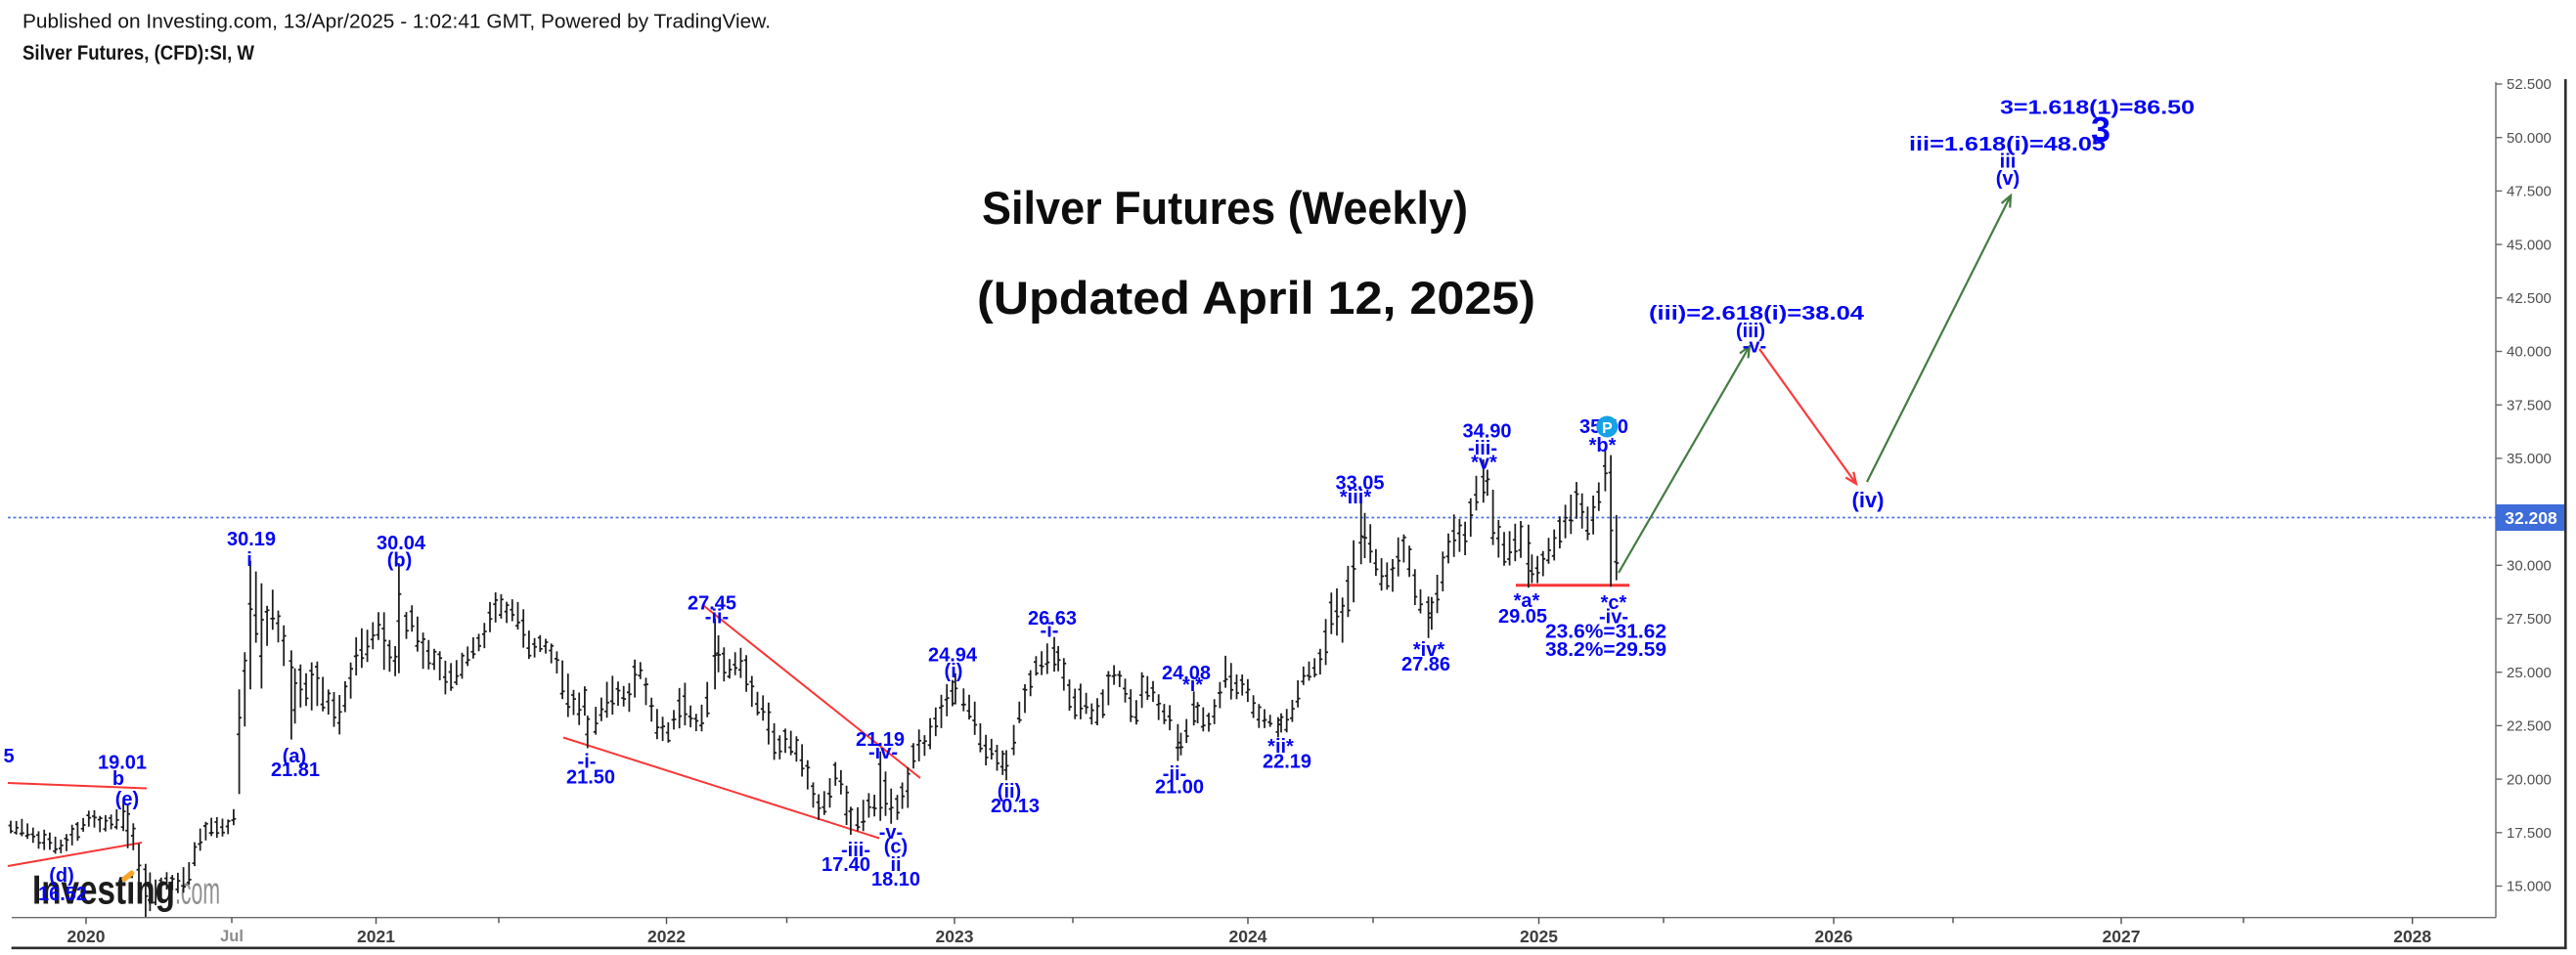 This screenshot has height=955, width=2576. I want to click on svg-text: 40.000, so click(2529, 352).